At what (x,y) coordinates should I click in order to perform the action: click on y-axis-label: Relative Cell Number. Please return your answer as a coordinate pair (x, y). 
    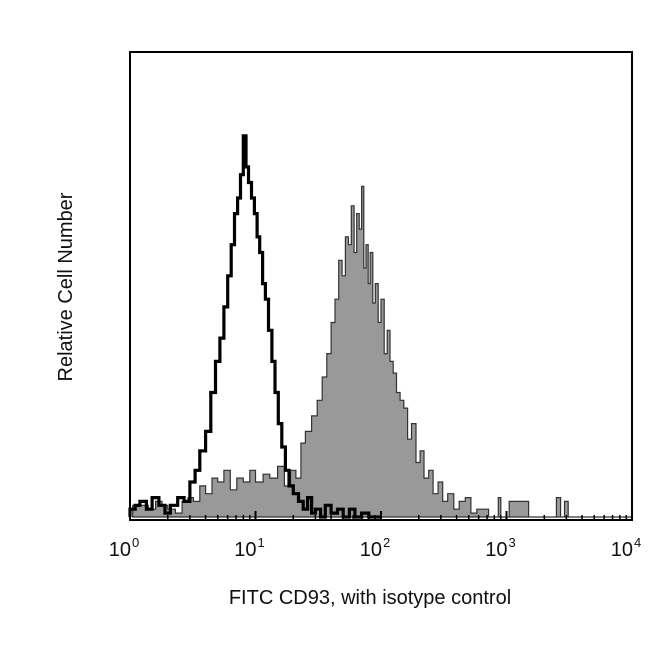
    Looking at the image, I should click on (66, 286).